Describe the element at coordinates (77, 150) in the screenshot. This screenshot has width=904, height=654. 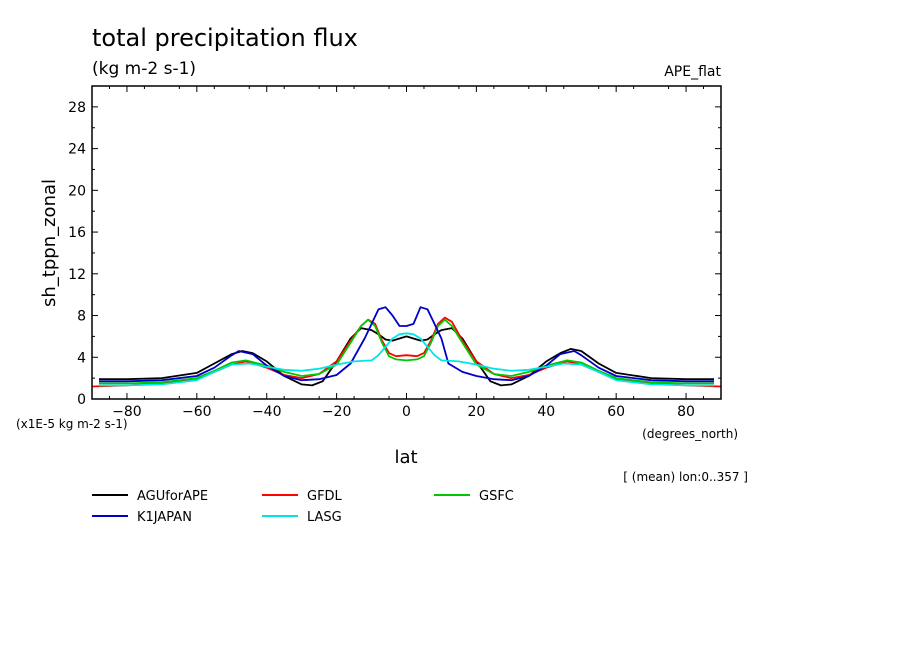
I see `y-tick-label: 24` at that location.